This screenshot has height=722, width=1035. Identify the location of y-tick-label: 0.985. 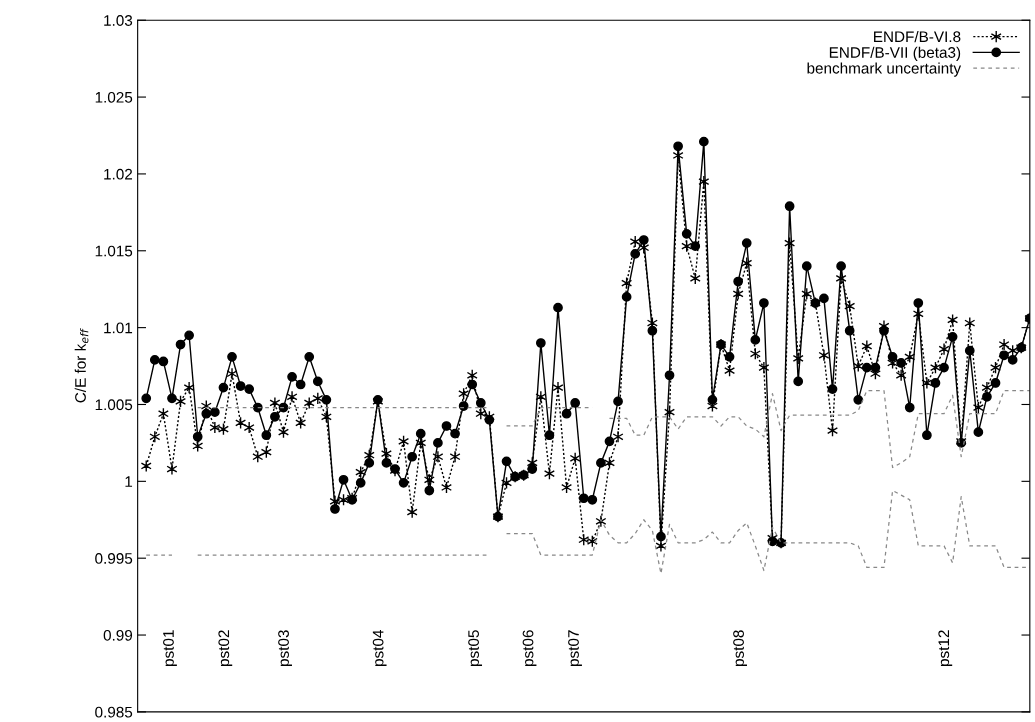
(114, 712).